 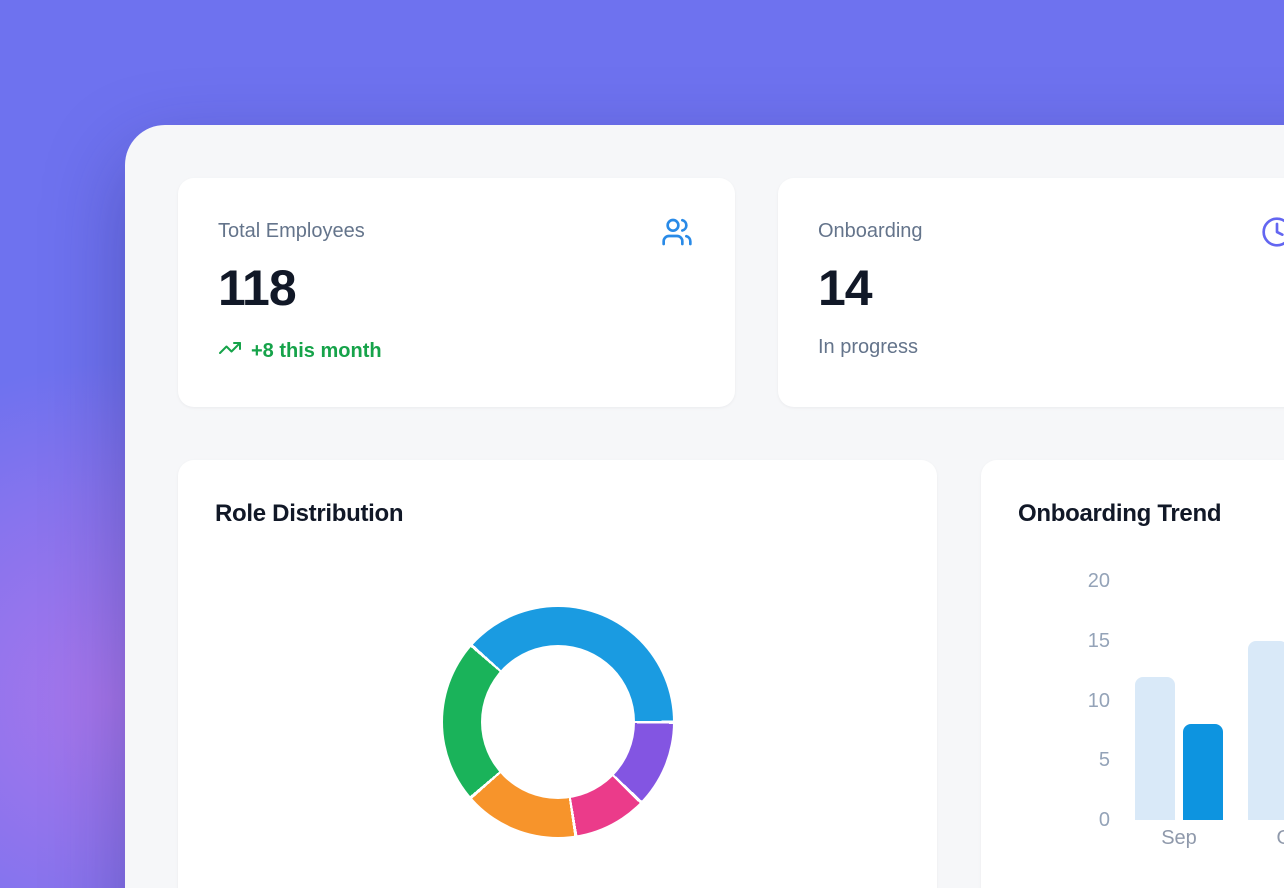 What do you see at coordinates (1104, 760) in the screenshot?
I see `y-tick-label: 5` at bounding box center [1104, 760].